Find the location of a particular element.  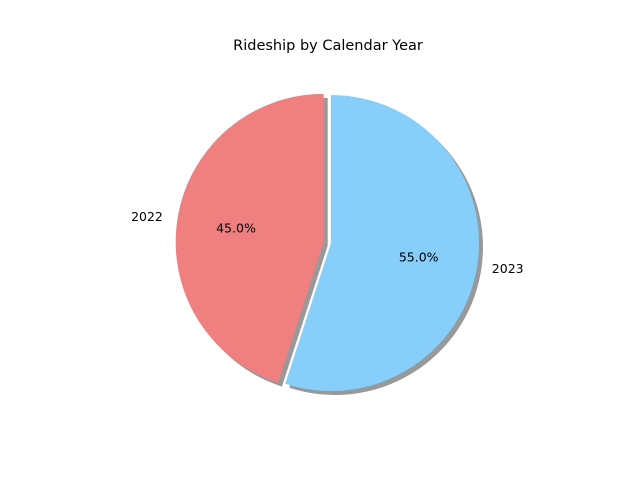

slice-percent-2022: 45.0% is located at coordinates (236, 227).